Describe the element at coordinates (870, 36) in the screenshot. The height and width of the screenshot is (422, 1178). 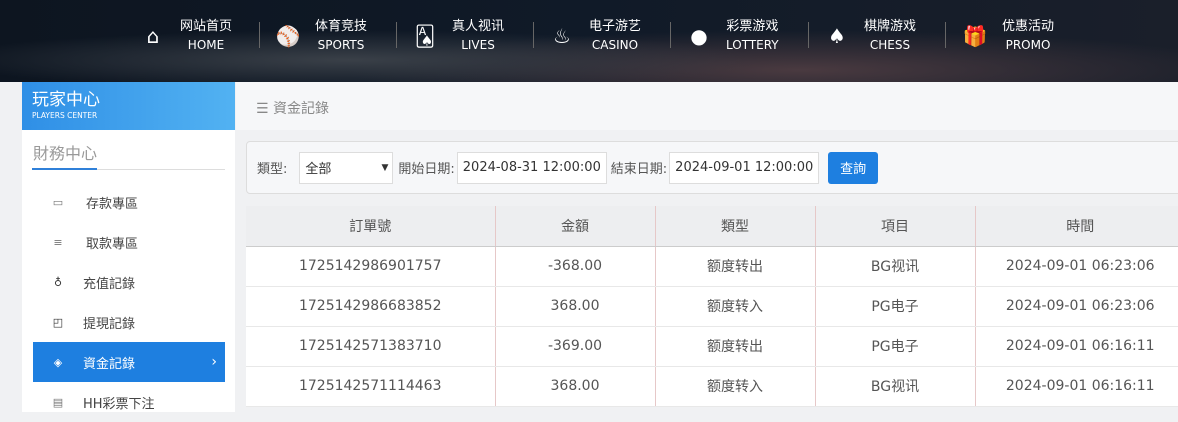
I see `nav-chess: ♠ 棋牌游戏 CHESS` at that location.